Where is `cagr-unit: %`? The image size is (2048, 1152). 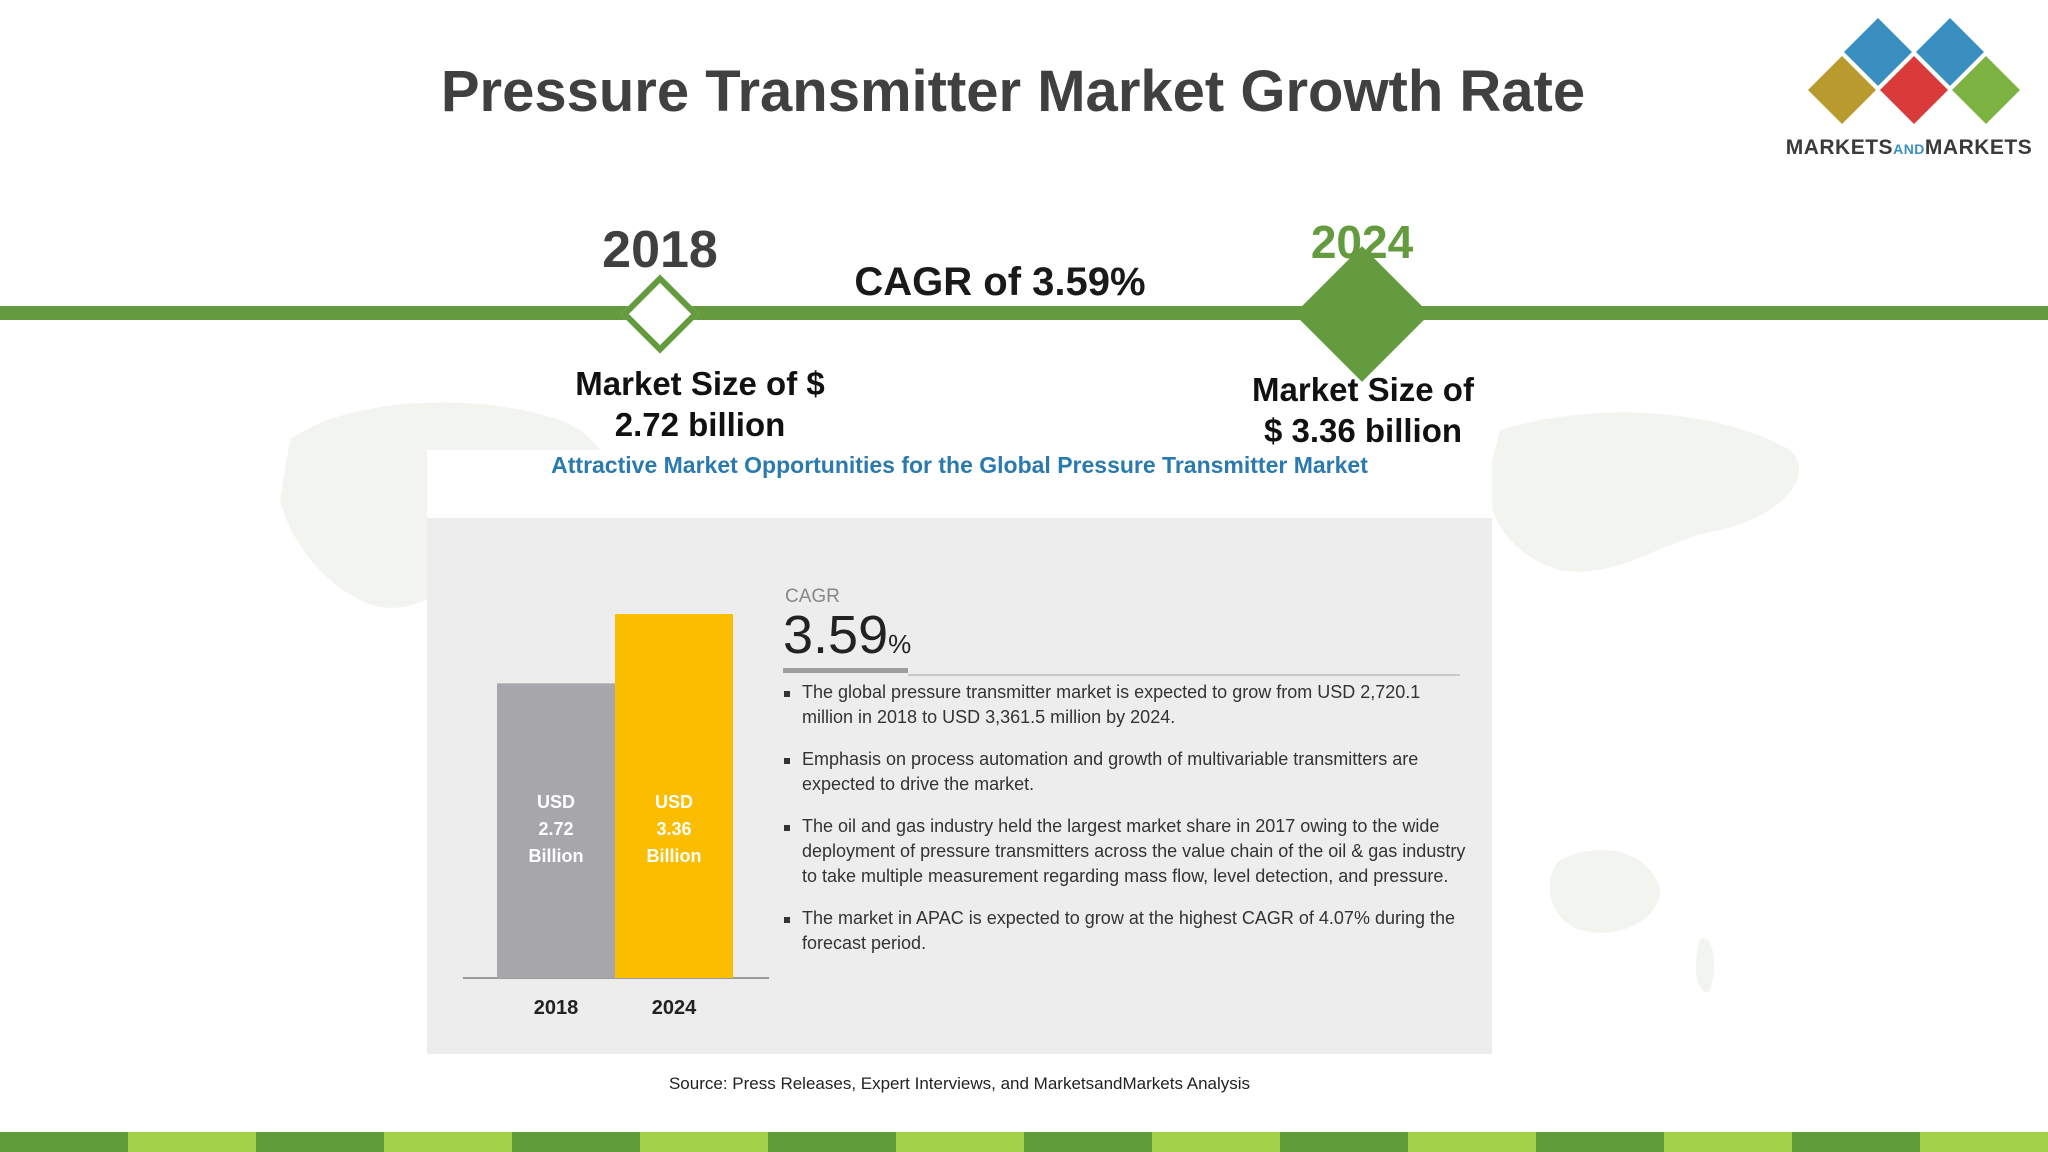 cagr-unit: % is located at coordinates (900, 644).